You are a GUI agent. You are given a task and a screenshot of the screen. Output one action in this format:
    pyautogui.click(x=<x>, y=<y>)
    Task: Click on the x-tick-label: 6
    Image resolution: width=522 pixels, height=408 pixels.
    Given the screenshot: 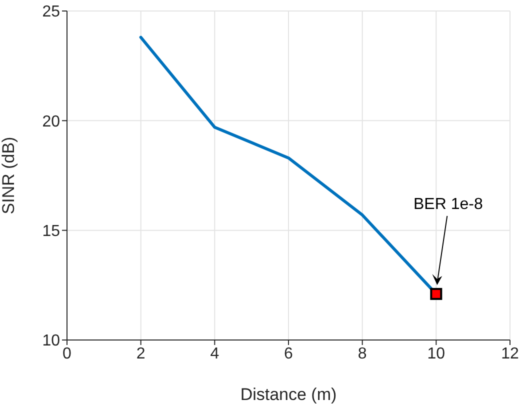 What is the action you would take?
    pyautogui.click(x=289, y=353)
    